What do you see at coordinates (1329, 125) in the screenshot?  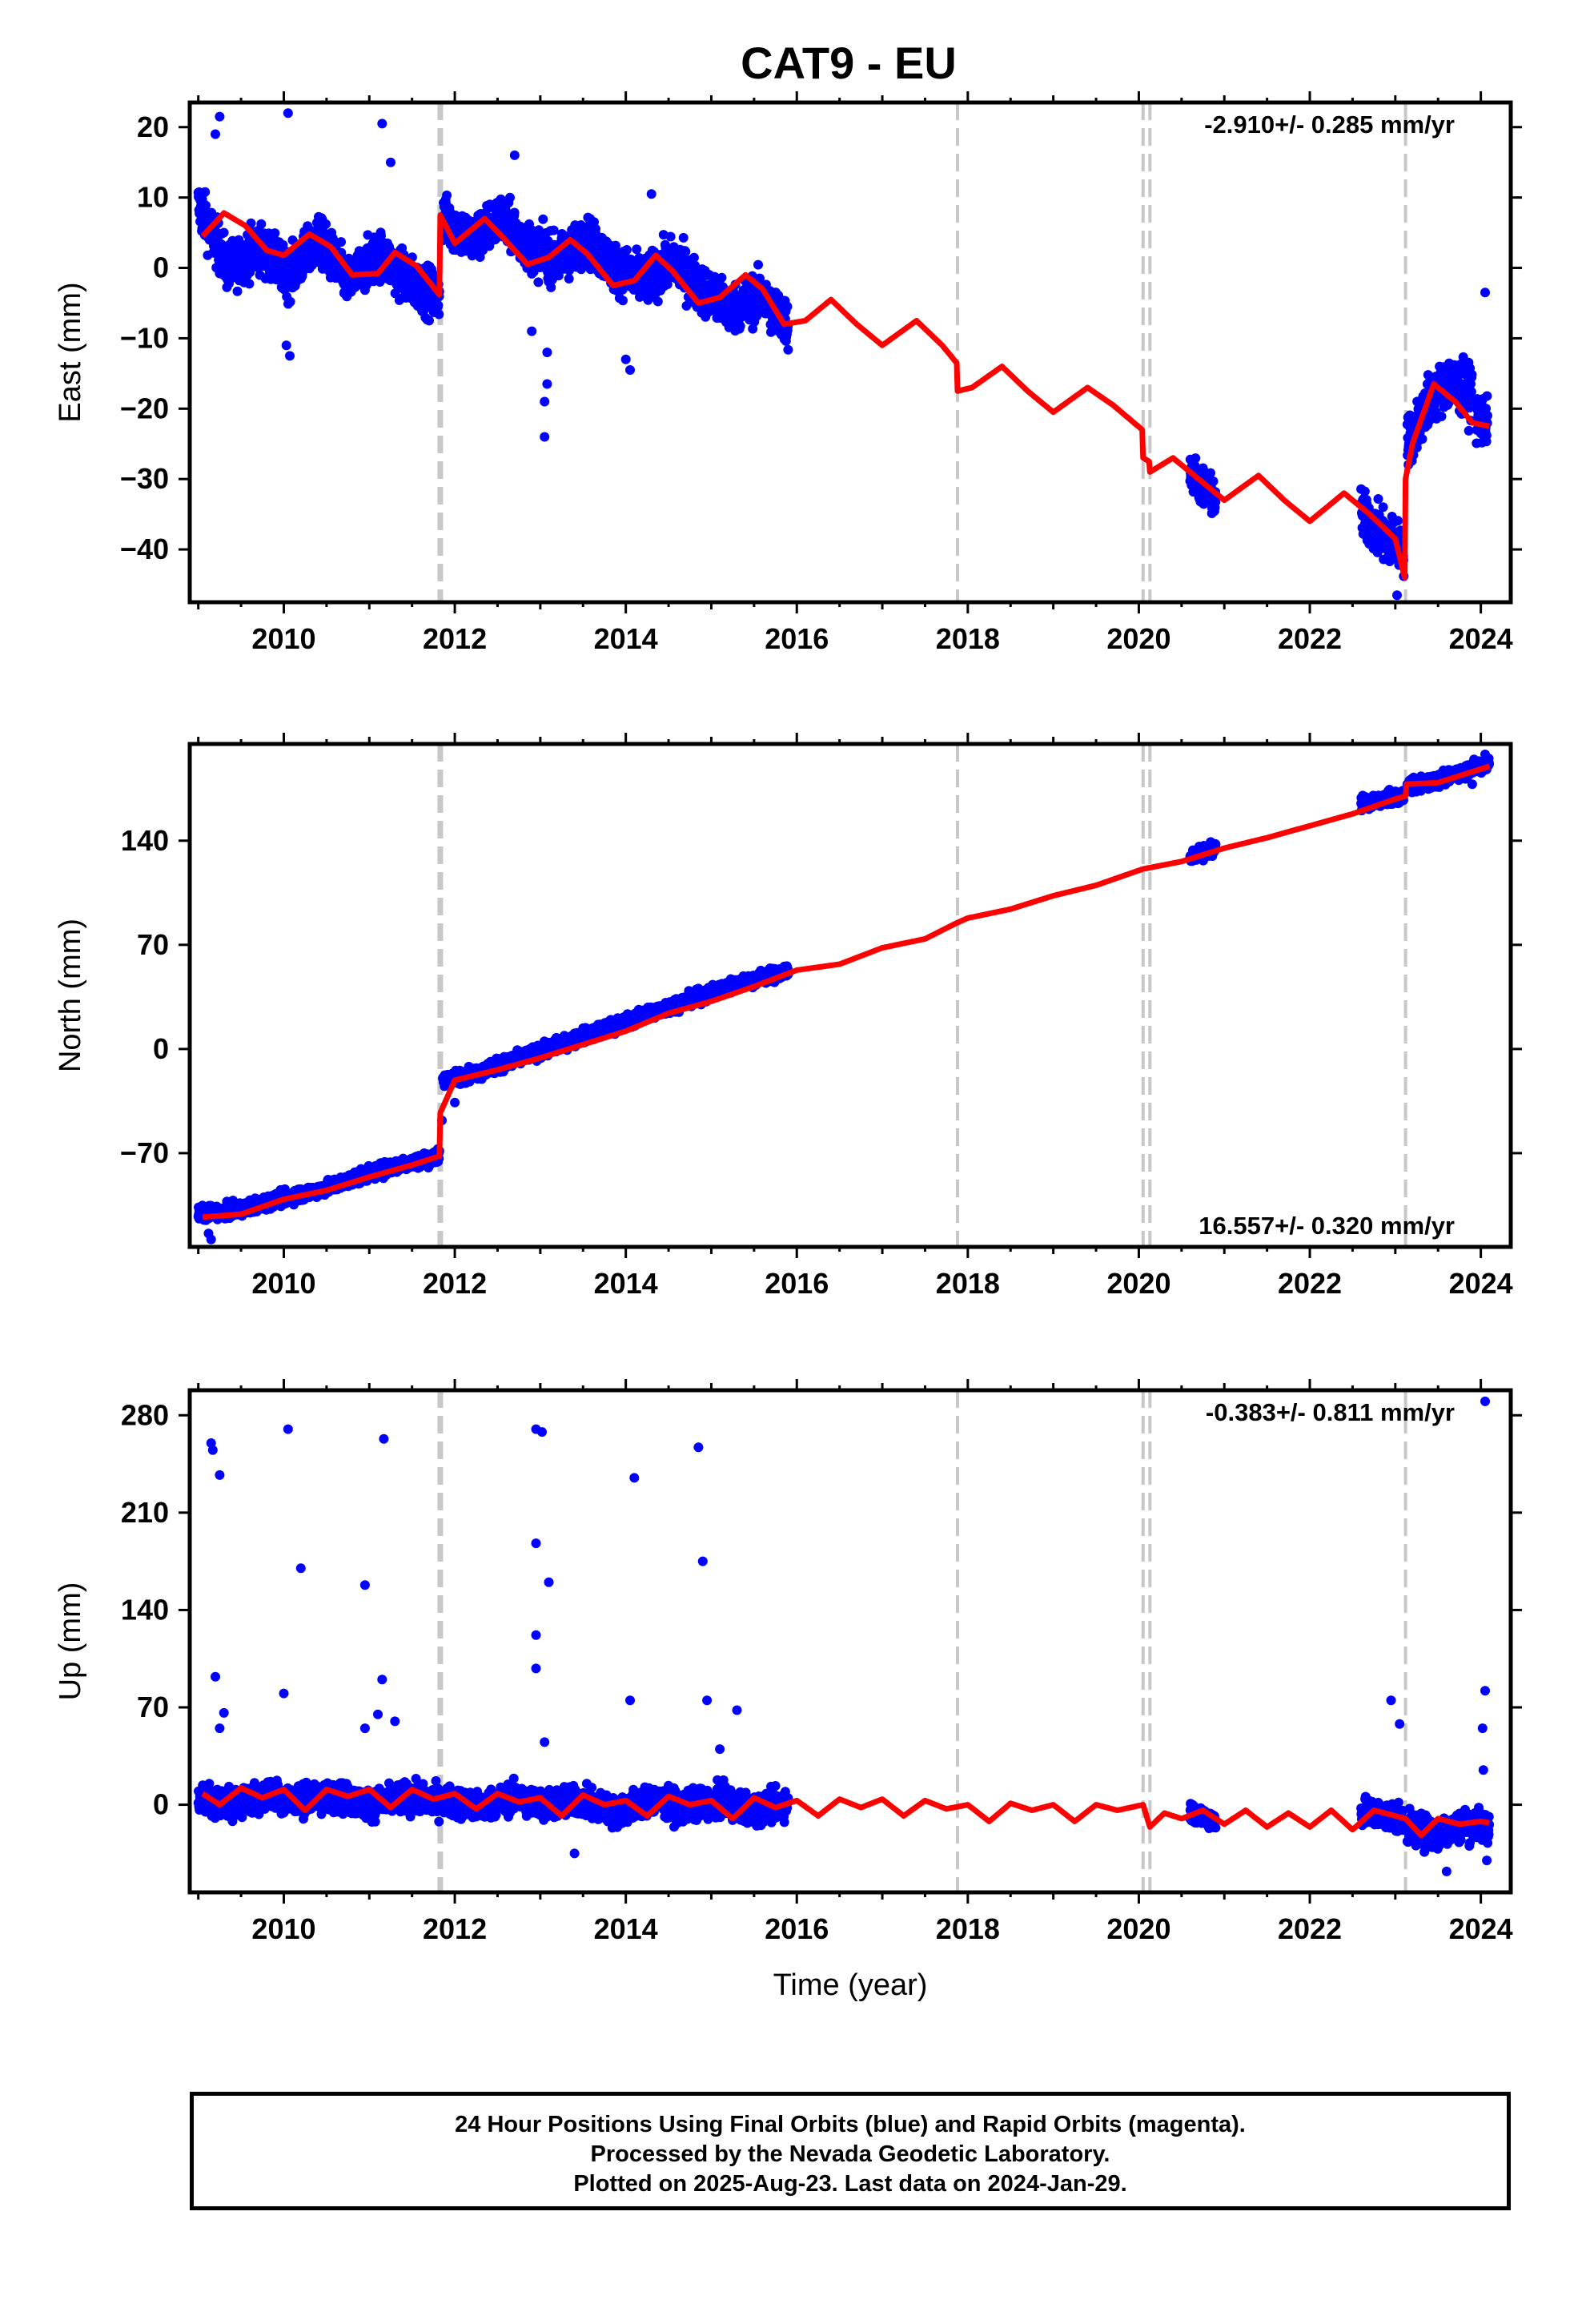 I see `rate-annotation: -2.910+/- 0.285 mm/yr` at bounding box center [1329, 125].